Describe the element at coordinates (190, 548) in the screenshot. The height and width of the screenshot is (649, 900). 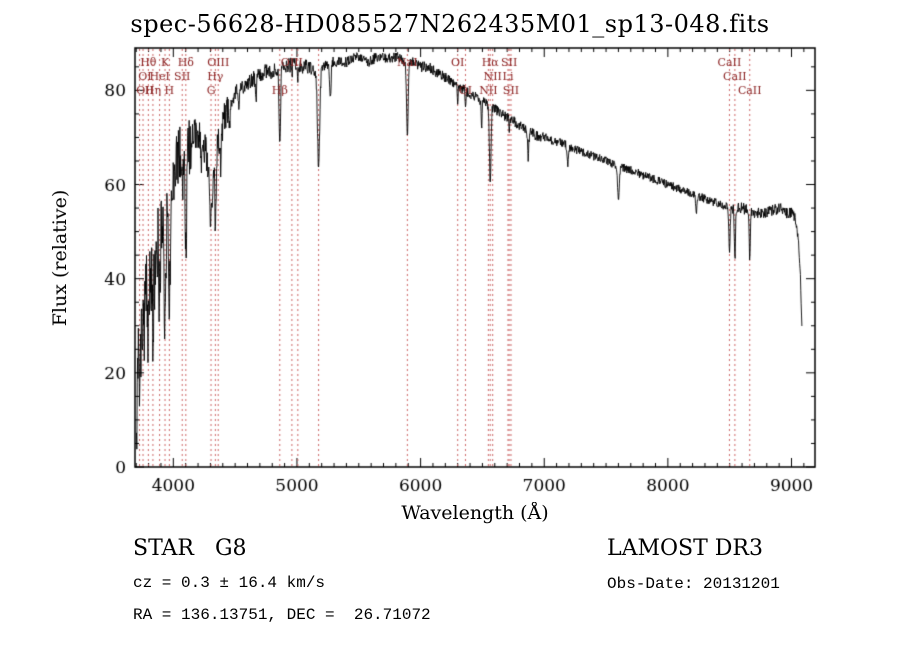
I see `star-class-text: STAR G8` at that location.